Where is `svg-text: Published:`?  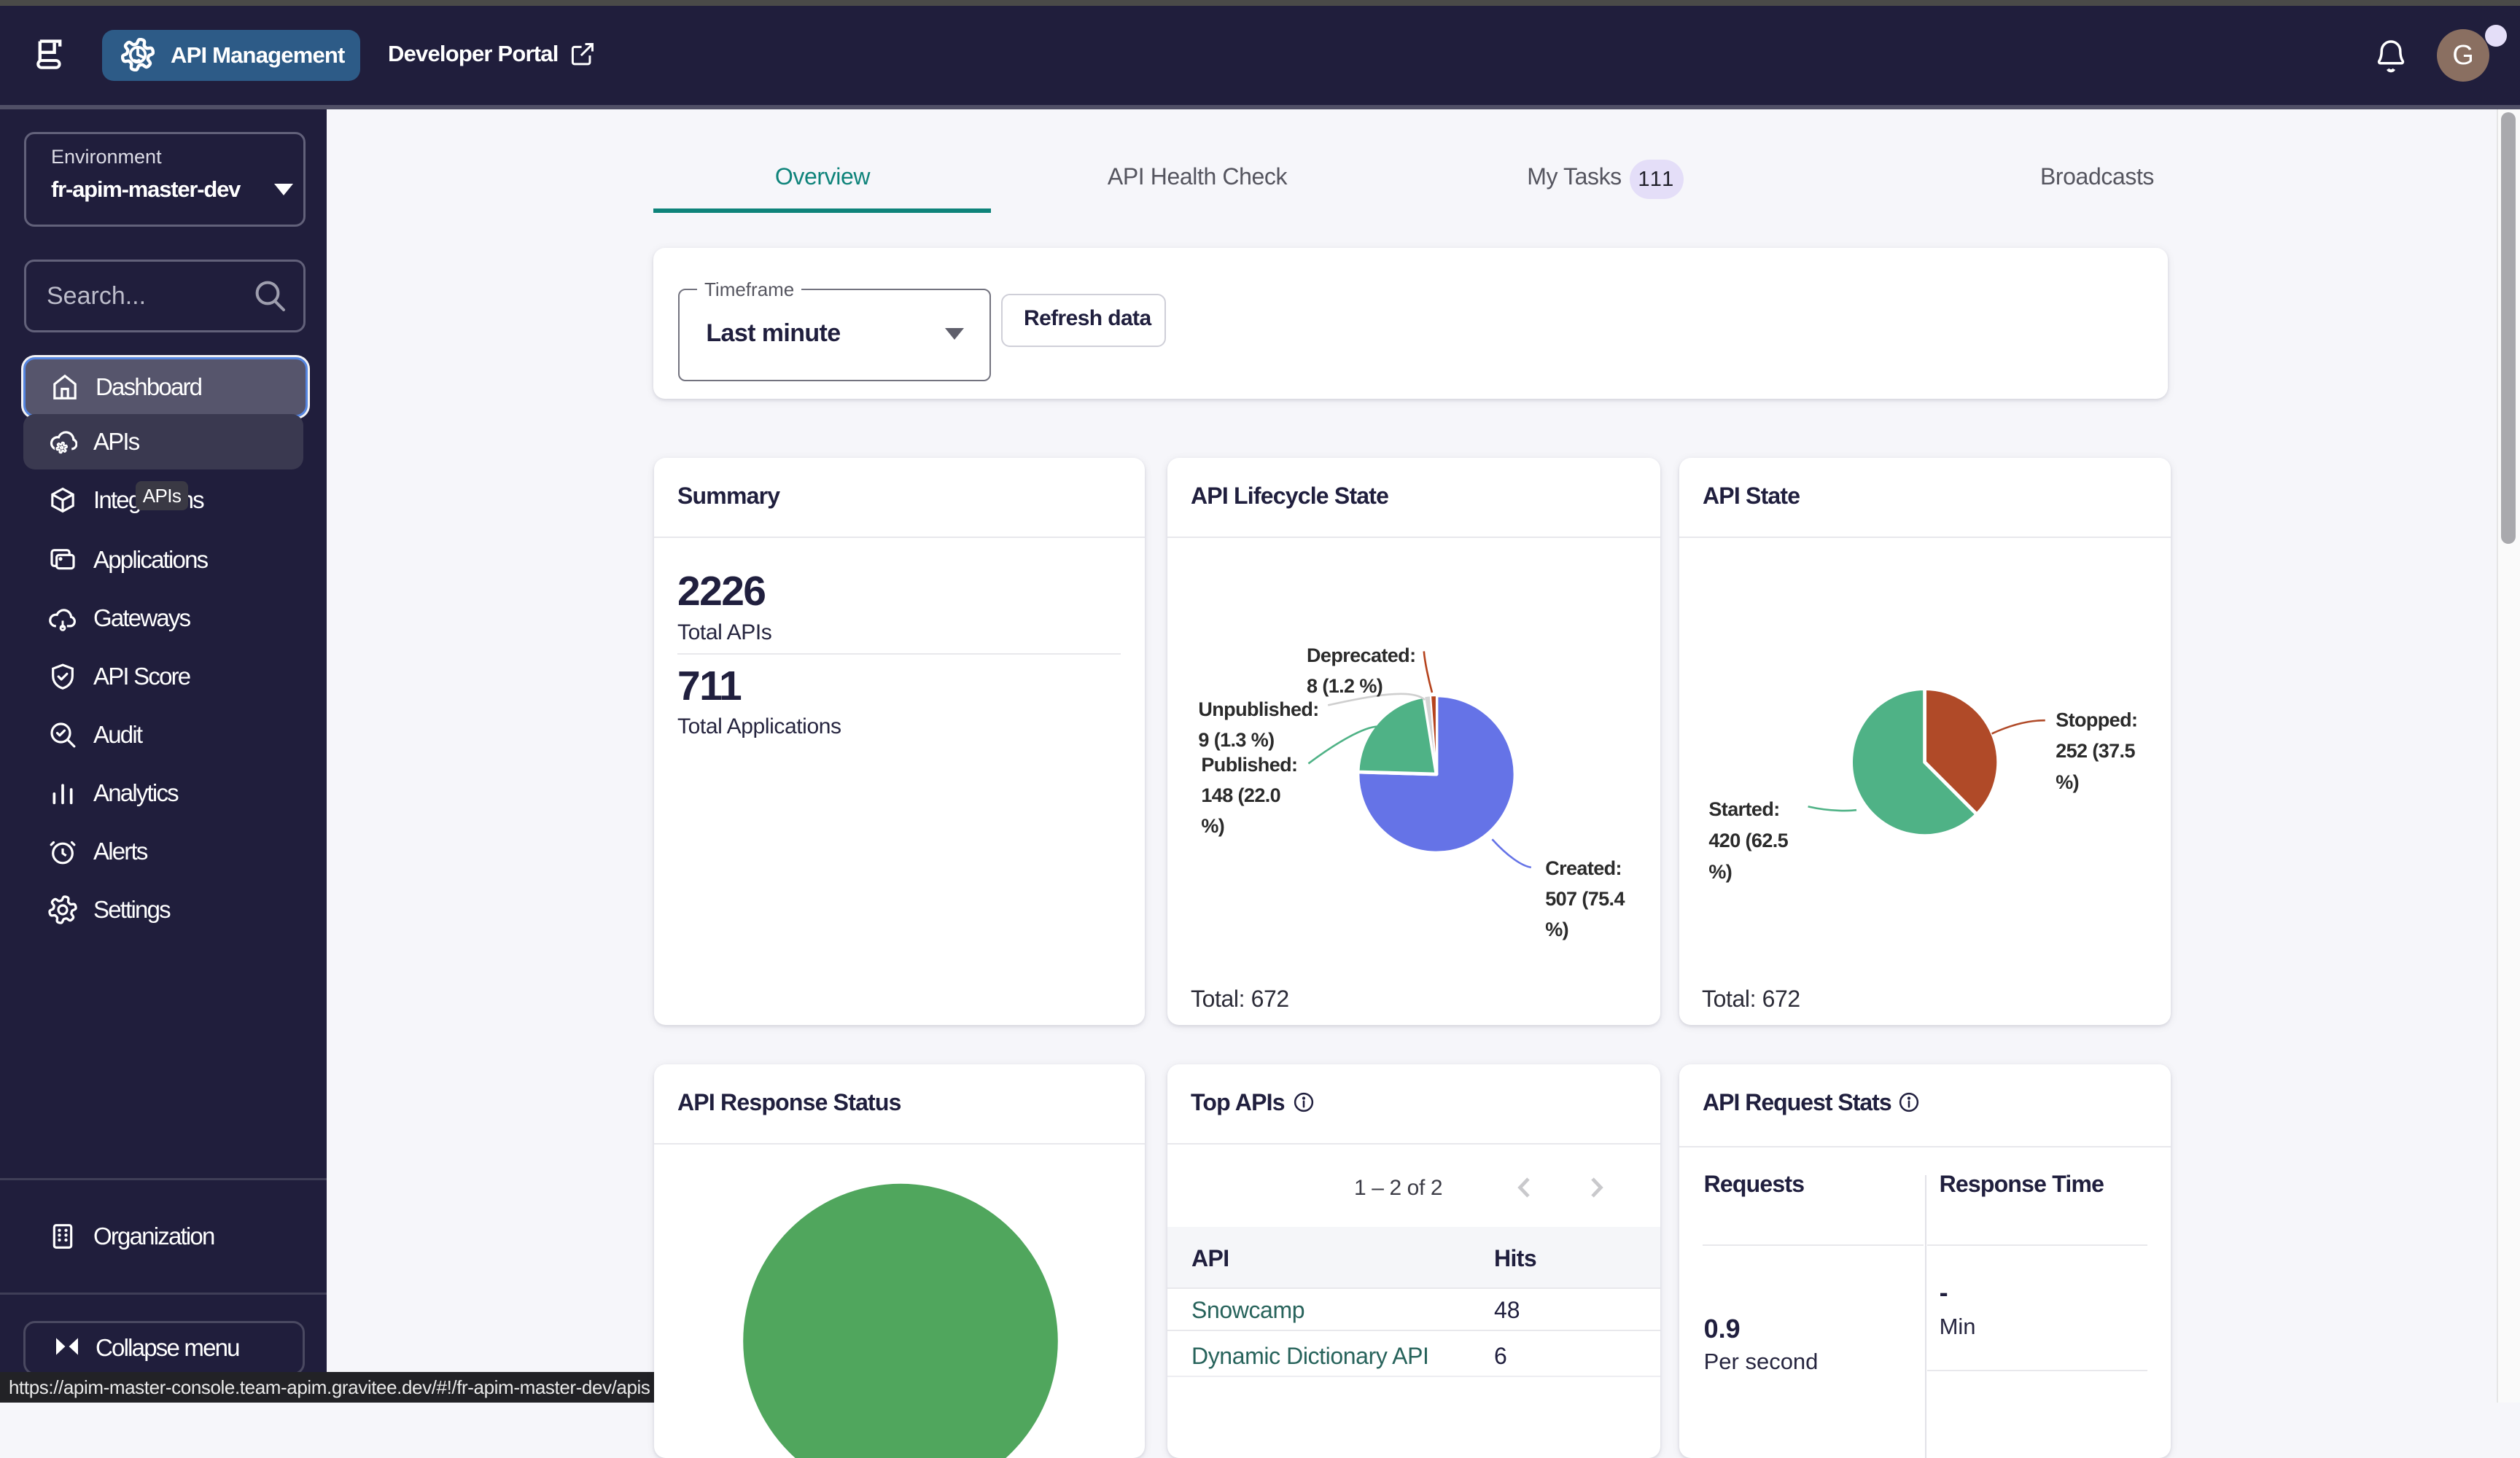 svg-text: Published: is located at coordinates (1249, 765).